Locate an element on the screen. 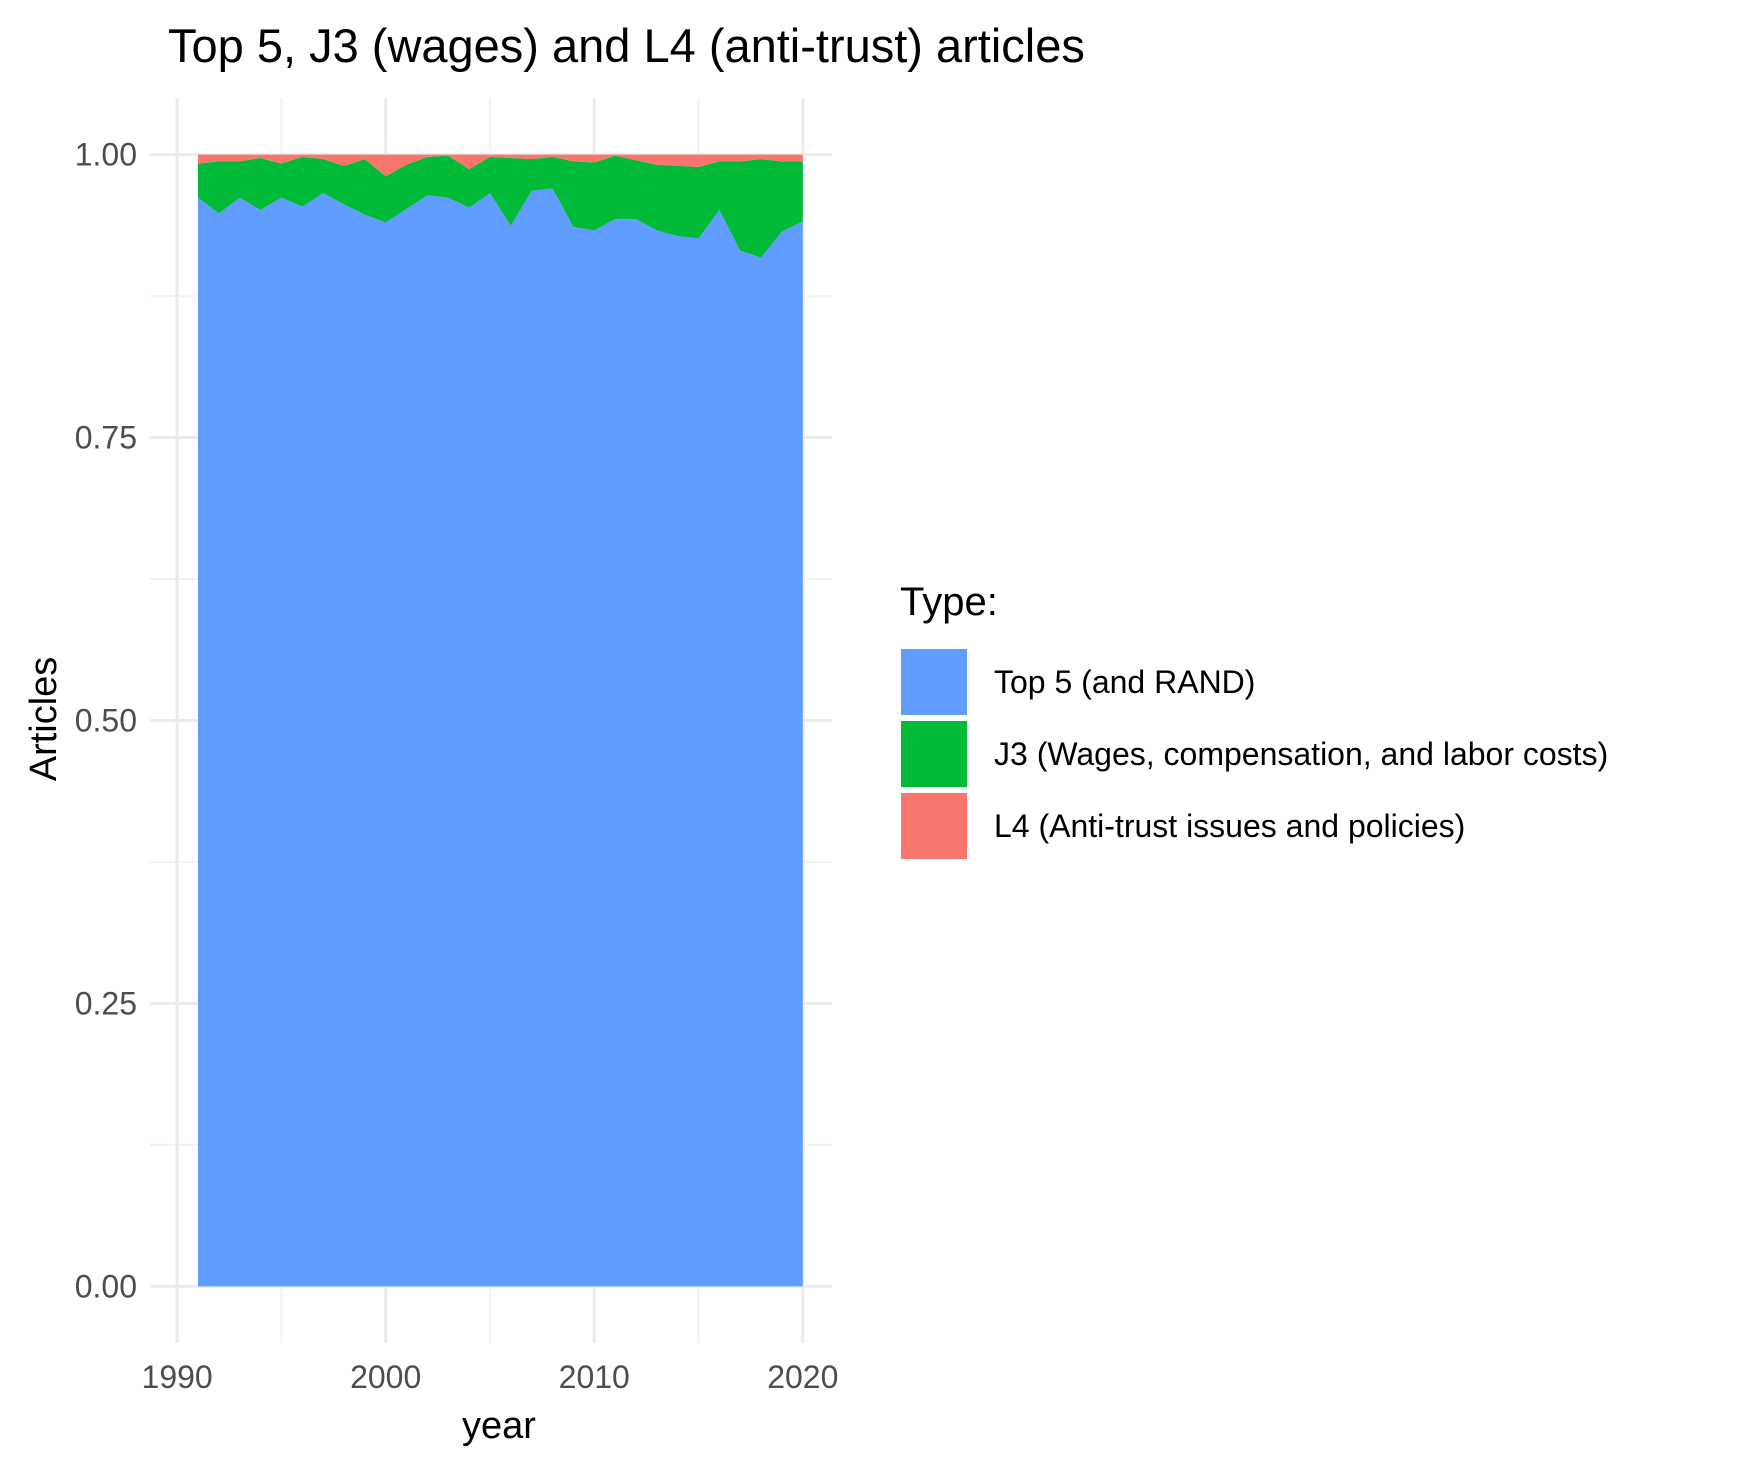 This screenshot has height=1471, width=1746. x-tick-label: 2000 is located at coordinates (385, 1377).